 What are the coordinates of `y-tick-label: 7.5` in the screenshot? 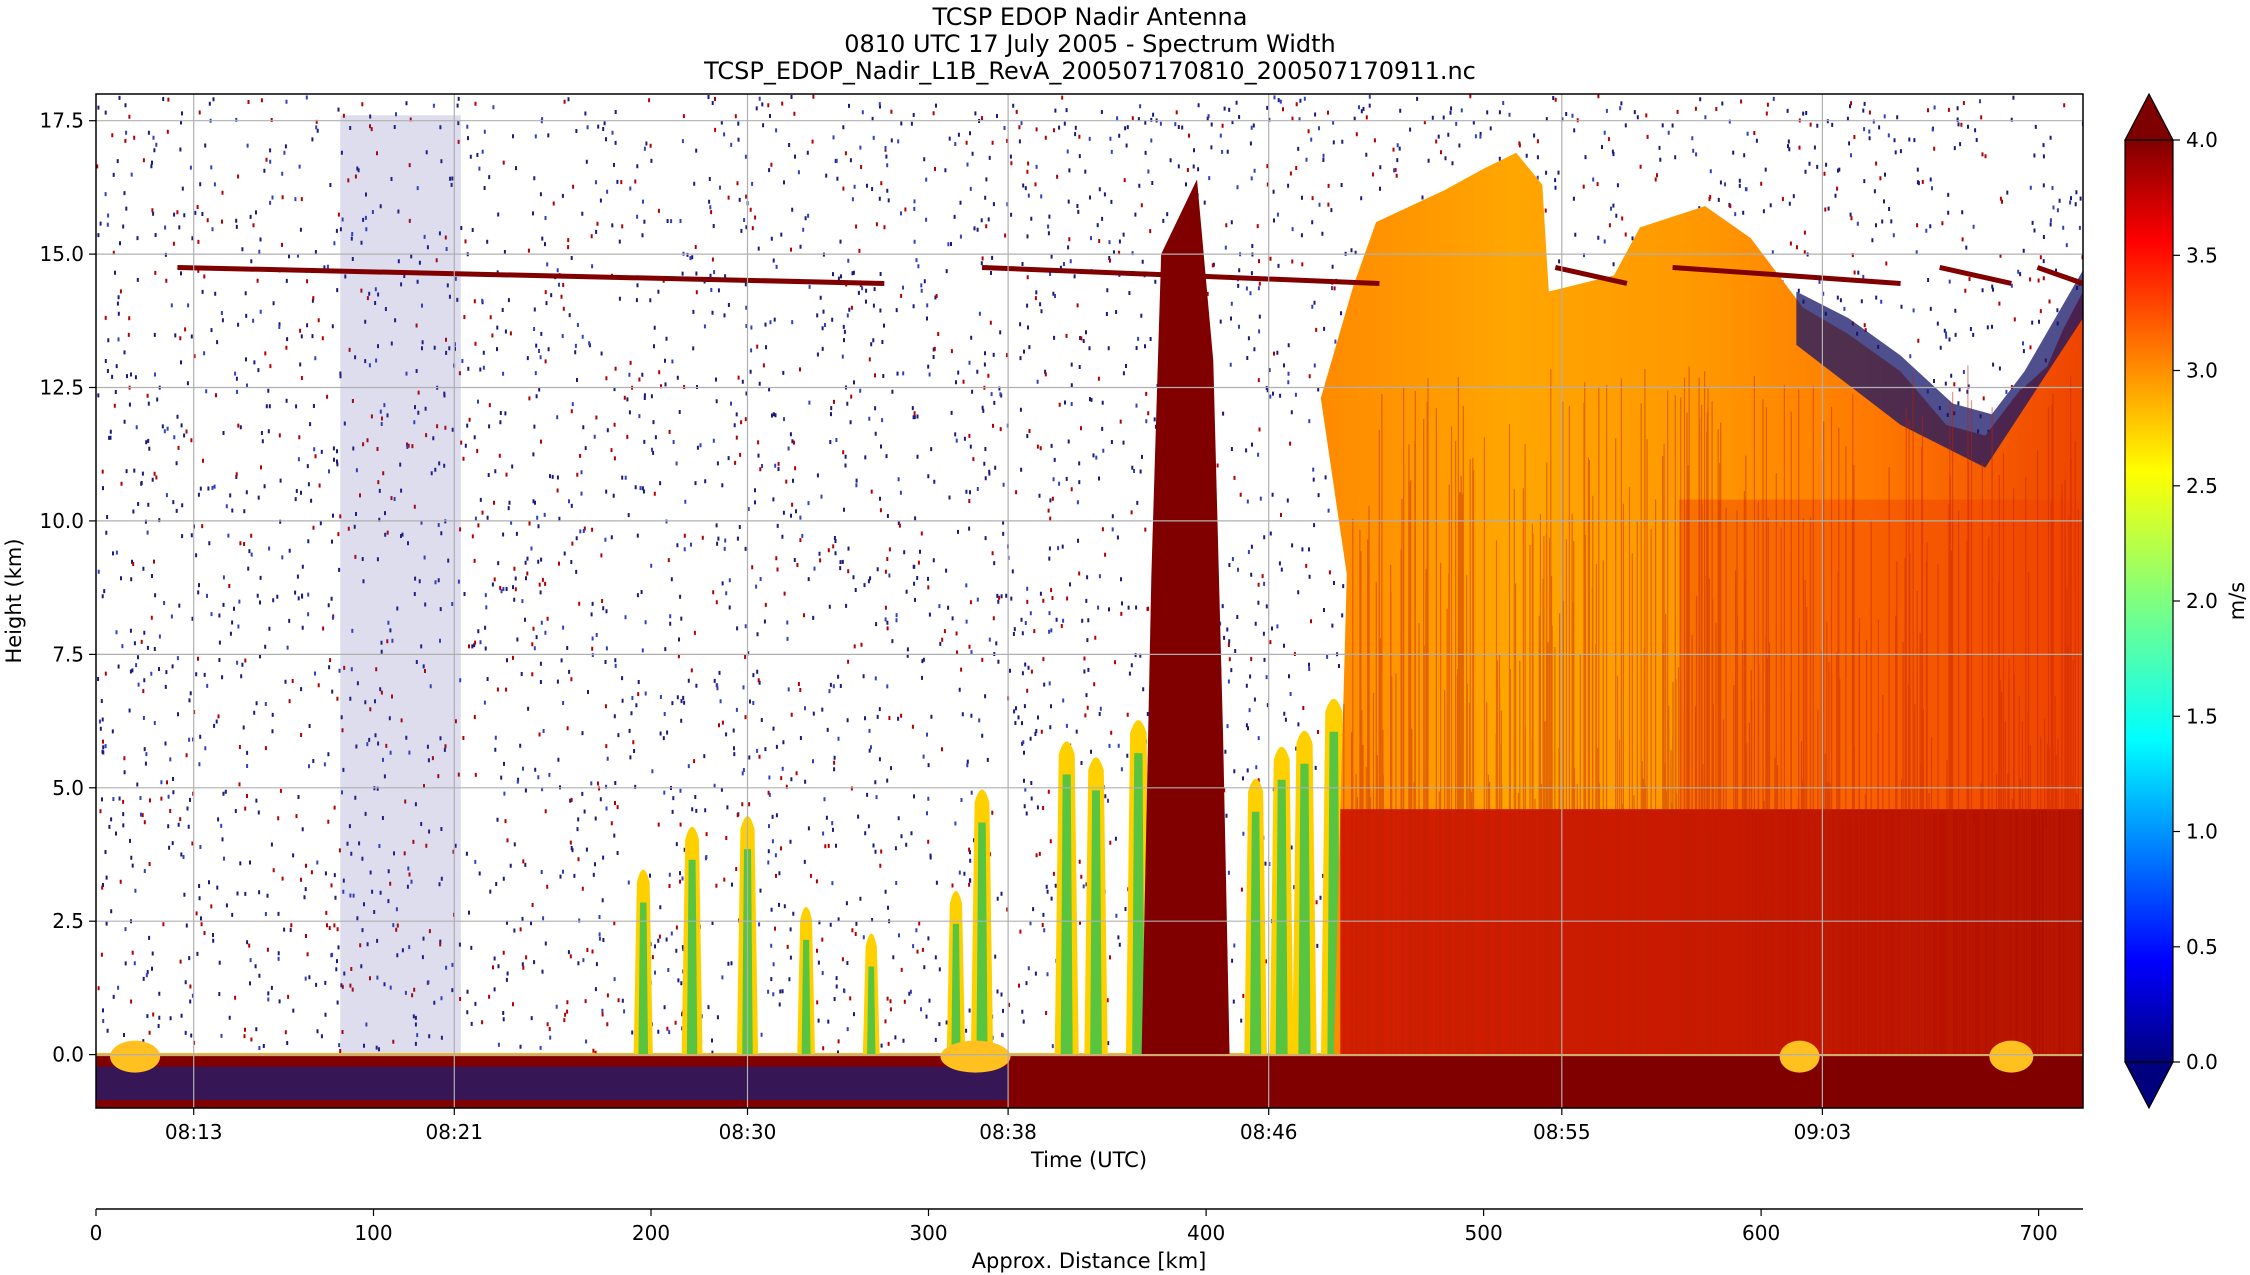 It's located at (68, 654).